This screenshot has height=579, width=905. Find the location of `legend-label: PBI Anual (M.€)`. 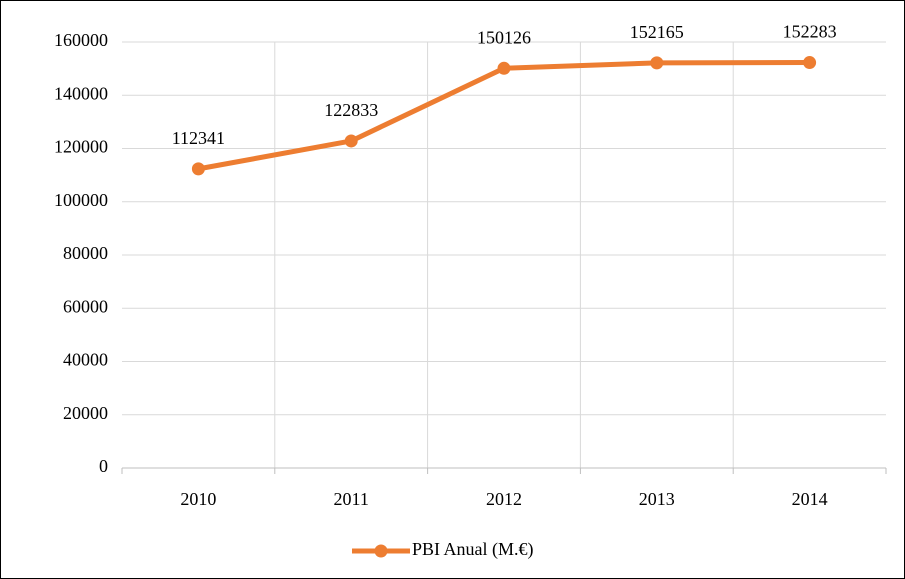

legend-label: PBI Anual (M.€) is located at coordinates (473, 549).